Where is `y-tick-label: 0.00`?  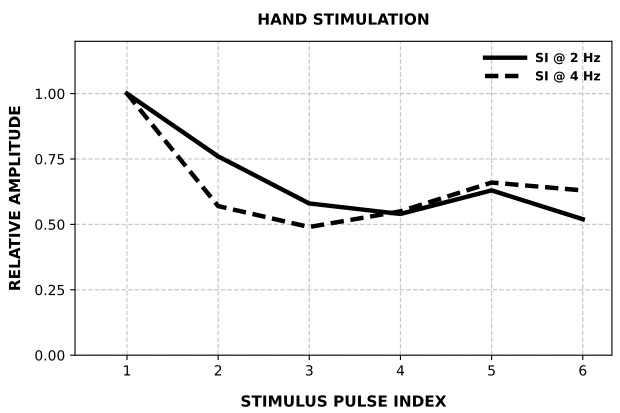
y-tick-label: 0.00 is located at coordinates (49, 355).